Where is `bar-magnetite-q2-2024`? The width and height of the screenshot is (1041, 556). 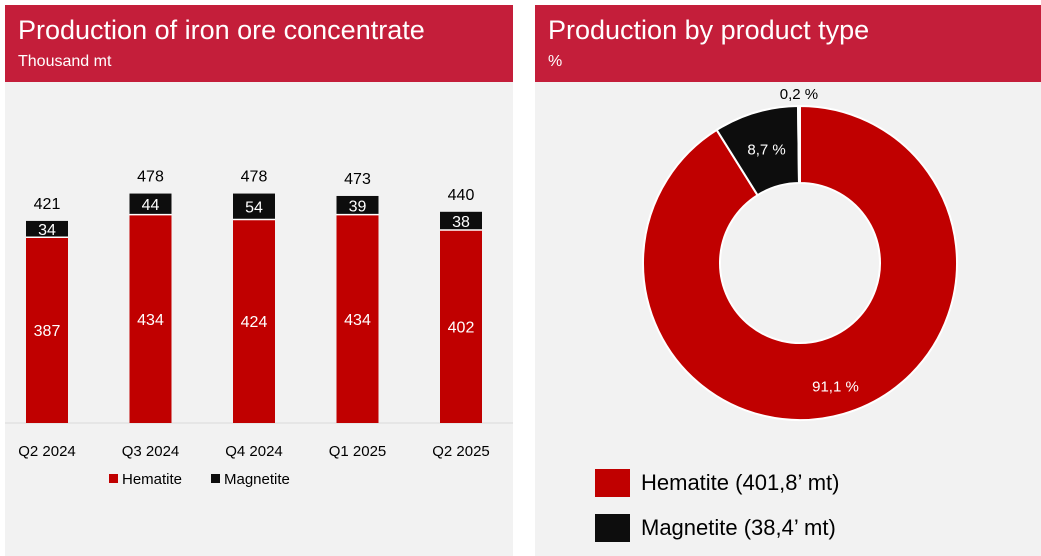 bar-magnetite-q2-2024 is located at coordinates (47, 229).